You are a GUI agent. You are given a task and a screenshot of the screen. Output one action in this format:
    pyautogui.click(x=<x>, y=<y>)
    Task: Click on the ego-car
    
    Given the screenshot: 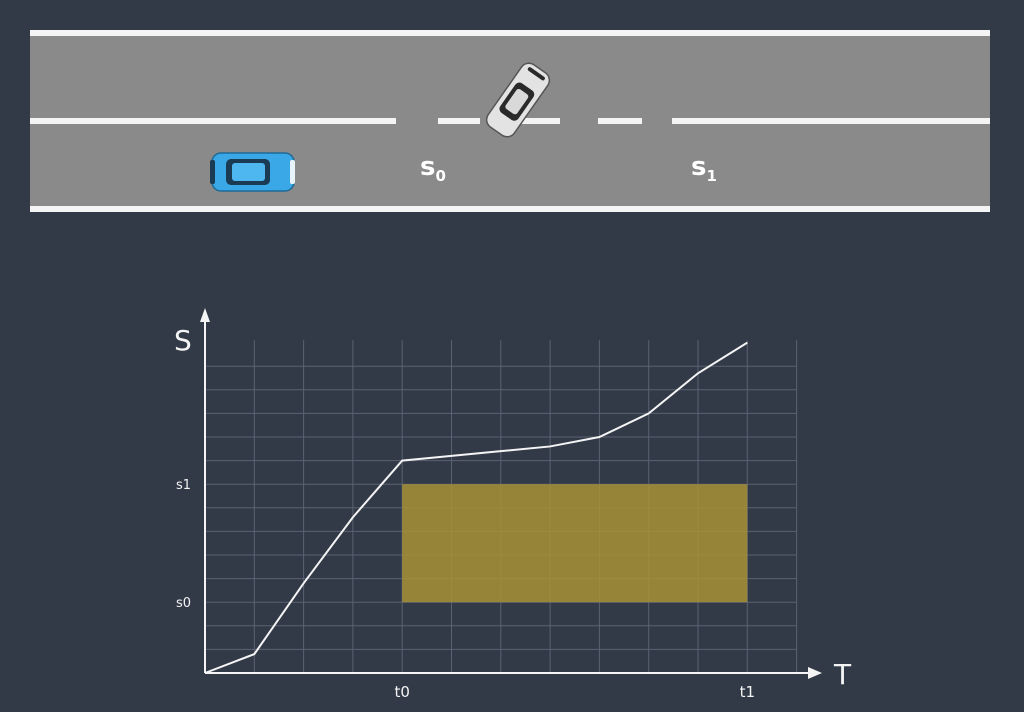 What is the action you would take?
    pyautogui.click(x=252, y=172)
    